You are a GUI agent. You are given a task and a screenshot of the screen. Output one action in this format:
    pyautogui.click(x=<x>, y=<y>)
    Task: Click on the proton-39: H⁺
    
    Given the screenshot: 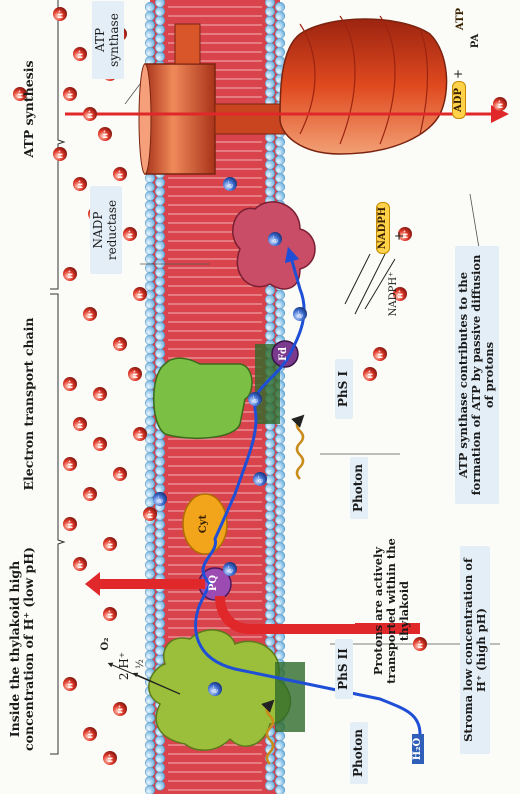 What is the action you would take?
    pyautogui.click(x=400, y=294)
    